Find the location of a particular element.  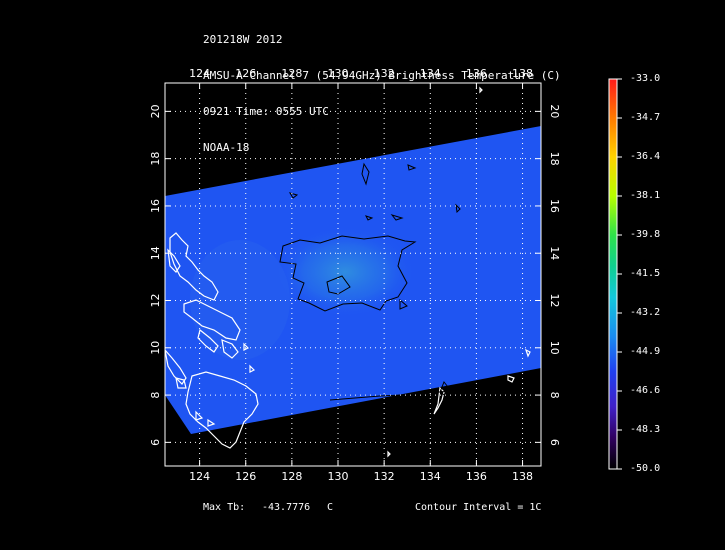

max-tb-unit: C is located at coordinates (330, 507).